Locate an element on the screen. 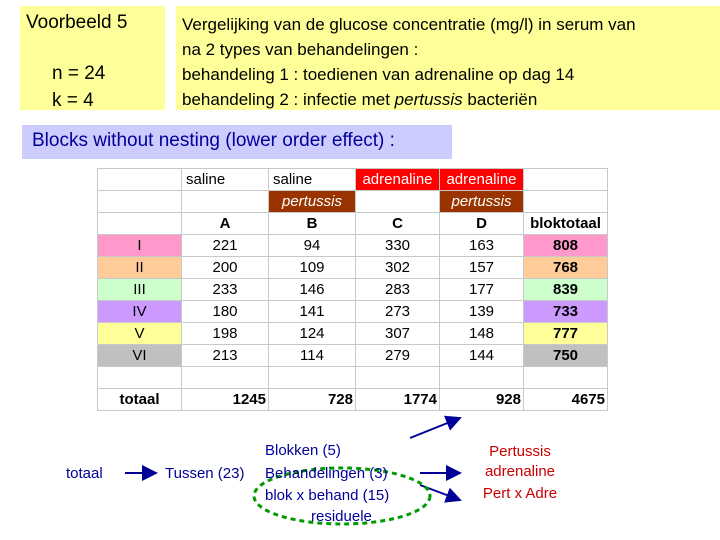 This screenshot has height=540, width=720. interaction-label: Pert x Adre is located at coordinates (520, 493).